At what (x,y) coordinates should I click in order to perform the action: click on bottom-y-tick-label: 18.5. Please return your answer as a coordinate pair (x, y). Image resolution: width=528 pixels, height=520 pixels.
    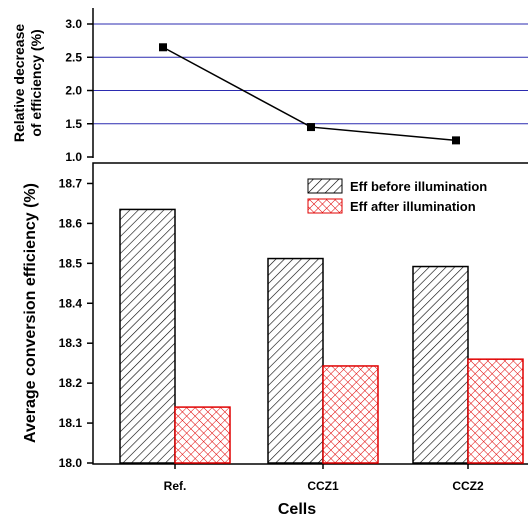
    Looking at the image, I should click on (71, 263).